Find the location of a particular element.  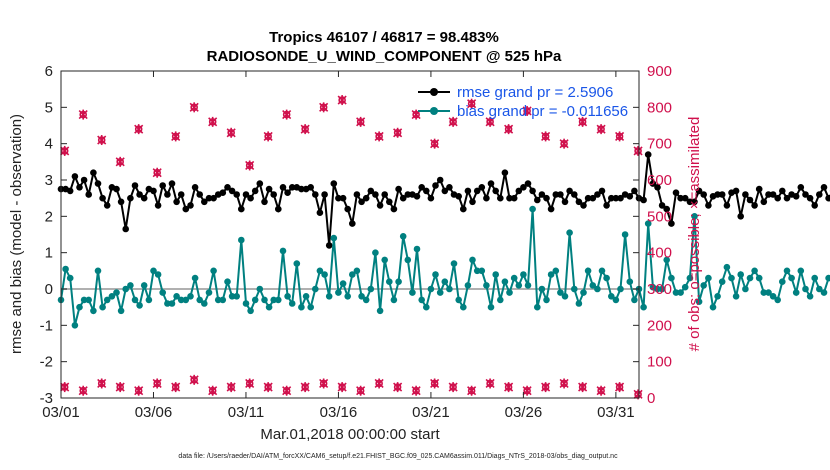

x-tick-label: 03/31 is located at coordinates (616, 412).